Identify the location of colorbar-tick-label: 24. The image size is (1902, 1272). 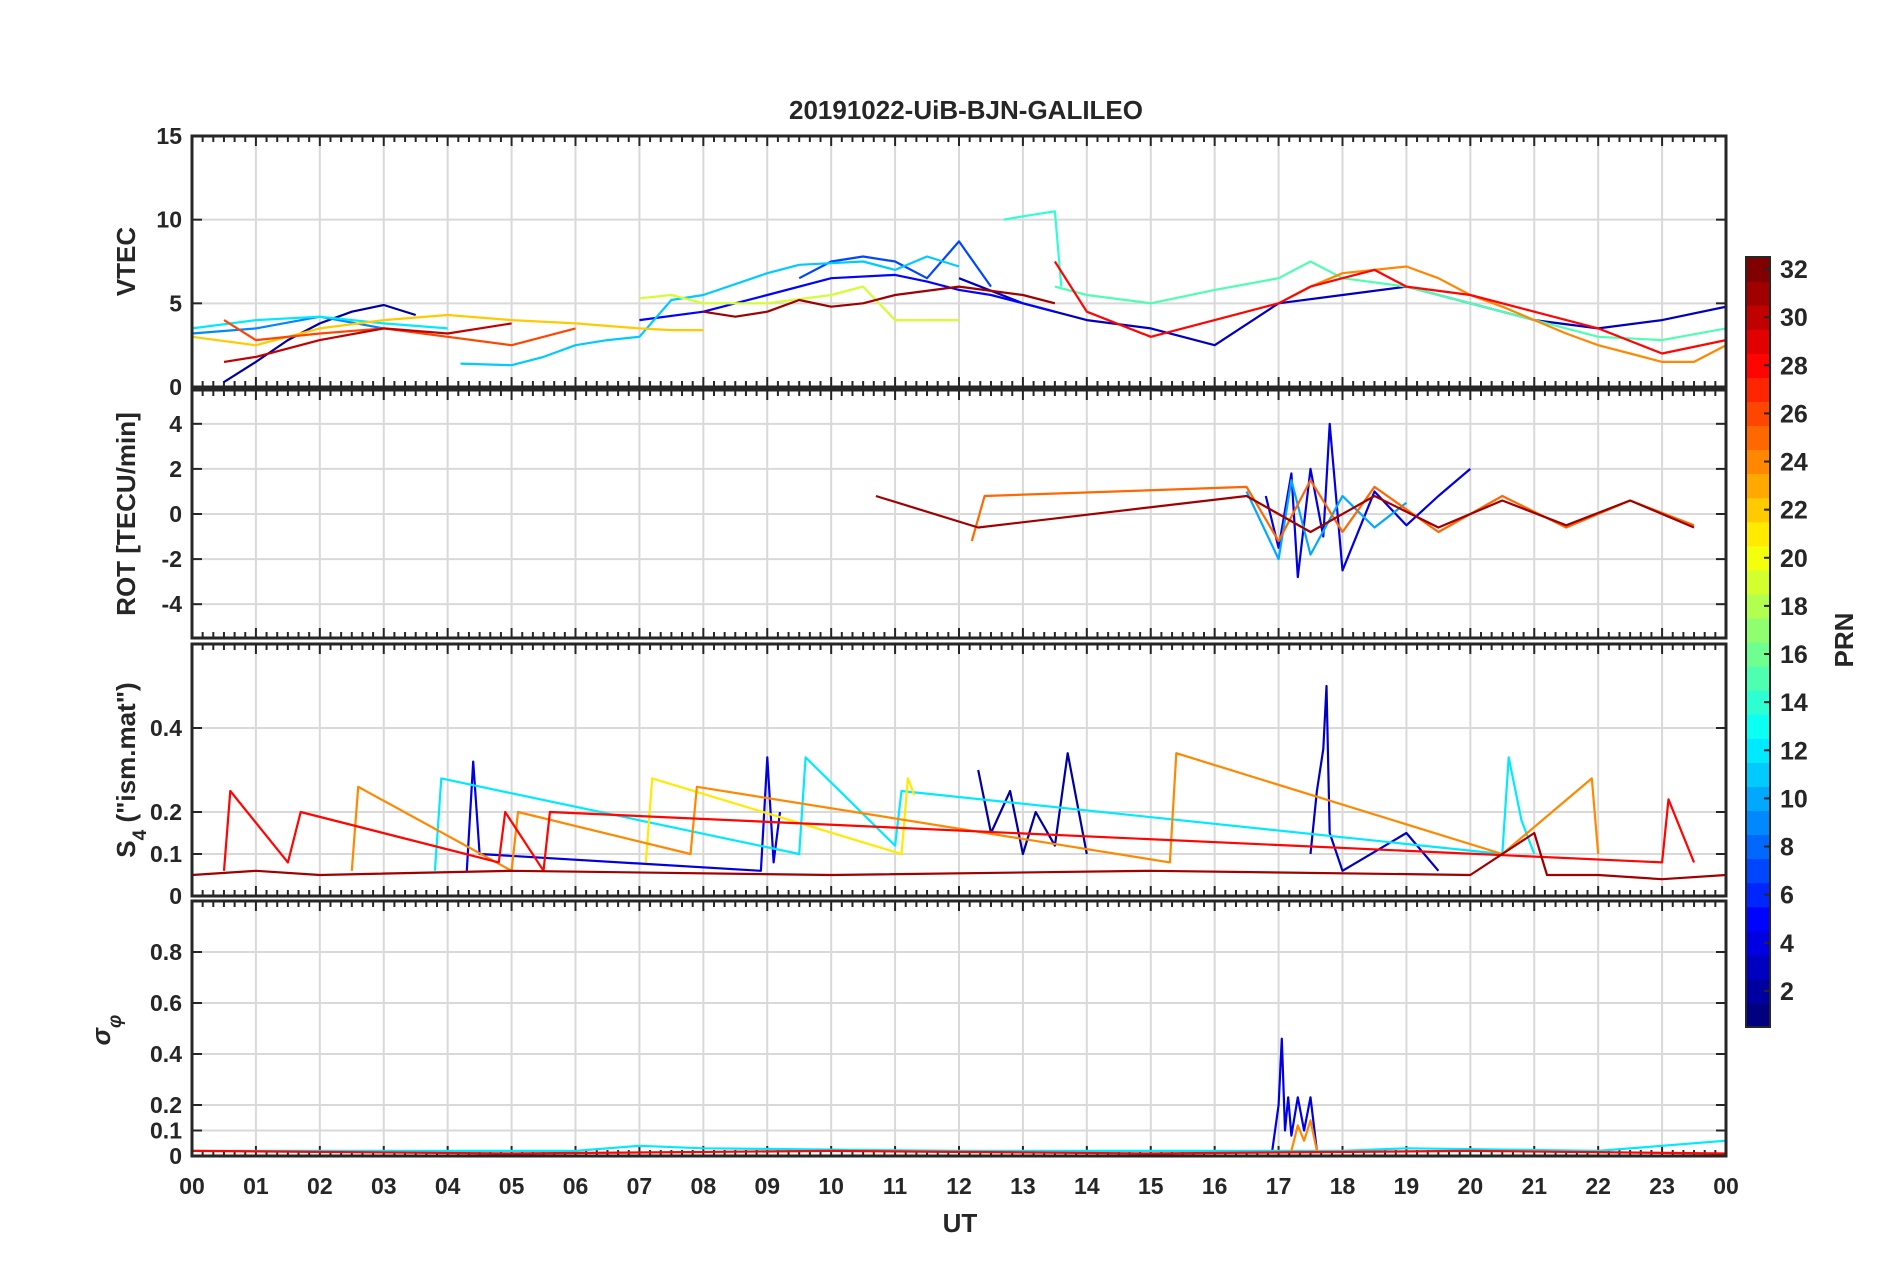
(1794, 463).